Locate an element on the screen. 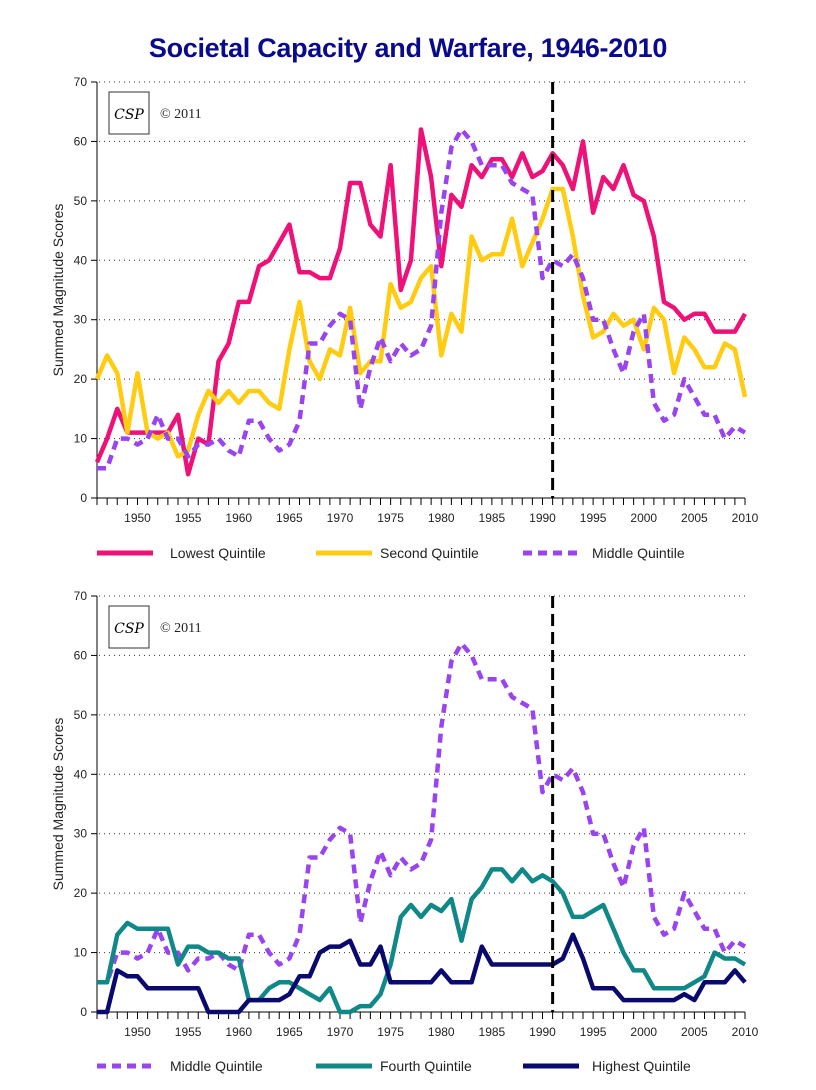 The height and width of the screenshot is (1090, 816). legend-label: Lowest Quintile is located at coordinates (218, 553).